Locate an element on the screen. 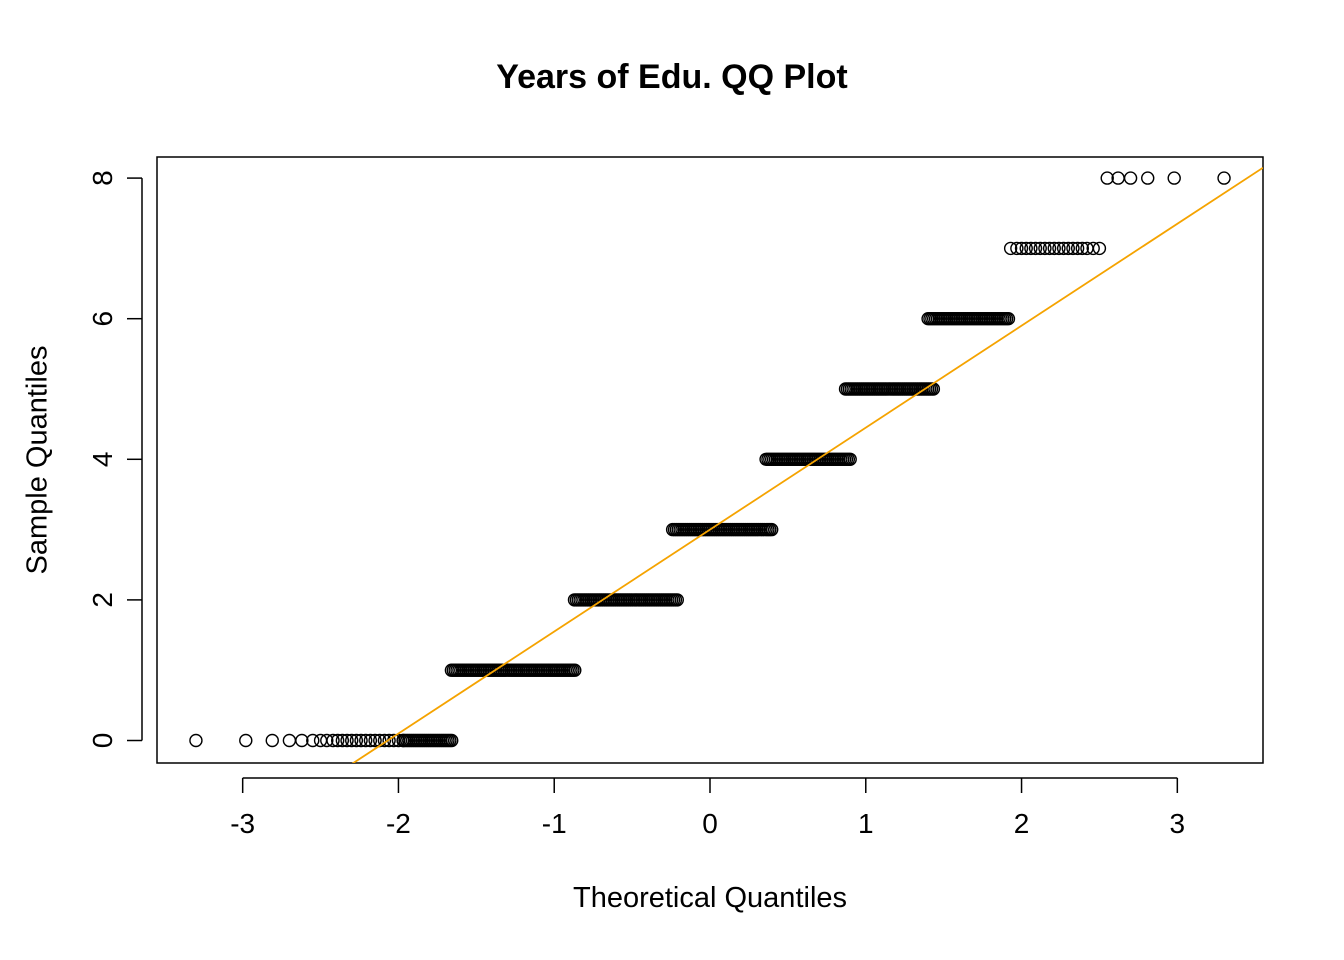  x-tick-label: 1 is located at coordinates (866, 823).